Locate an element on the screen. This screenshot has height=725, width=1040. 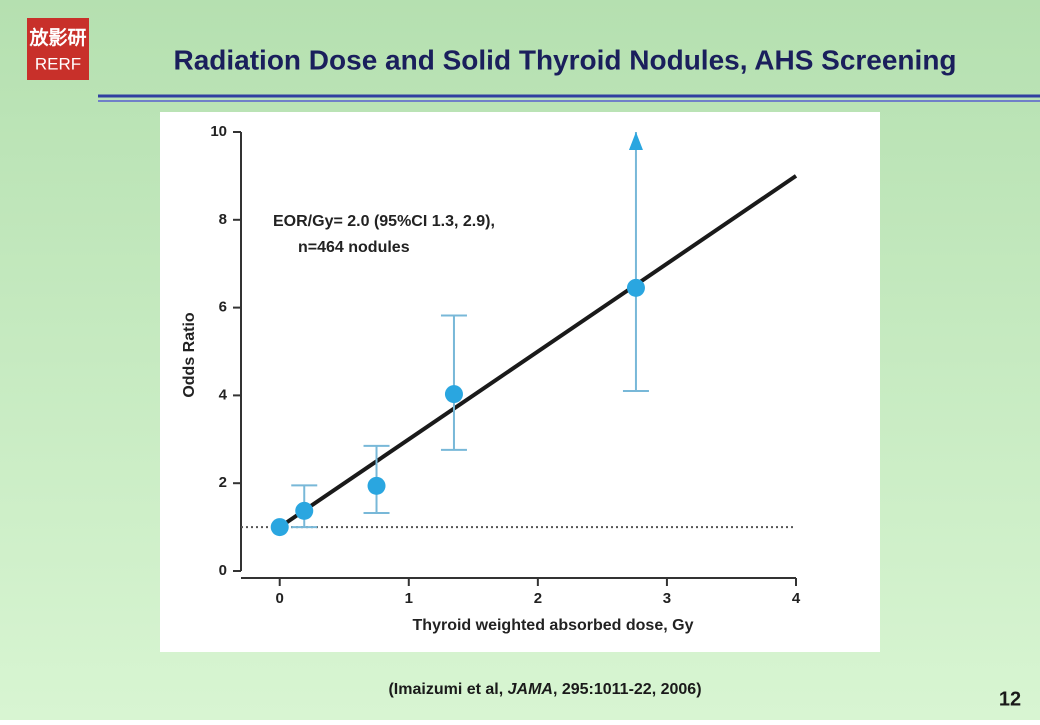
page-number: 12 is located at coordinates (1010, 699).